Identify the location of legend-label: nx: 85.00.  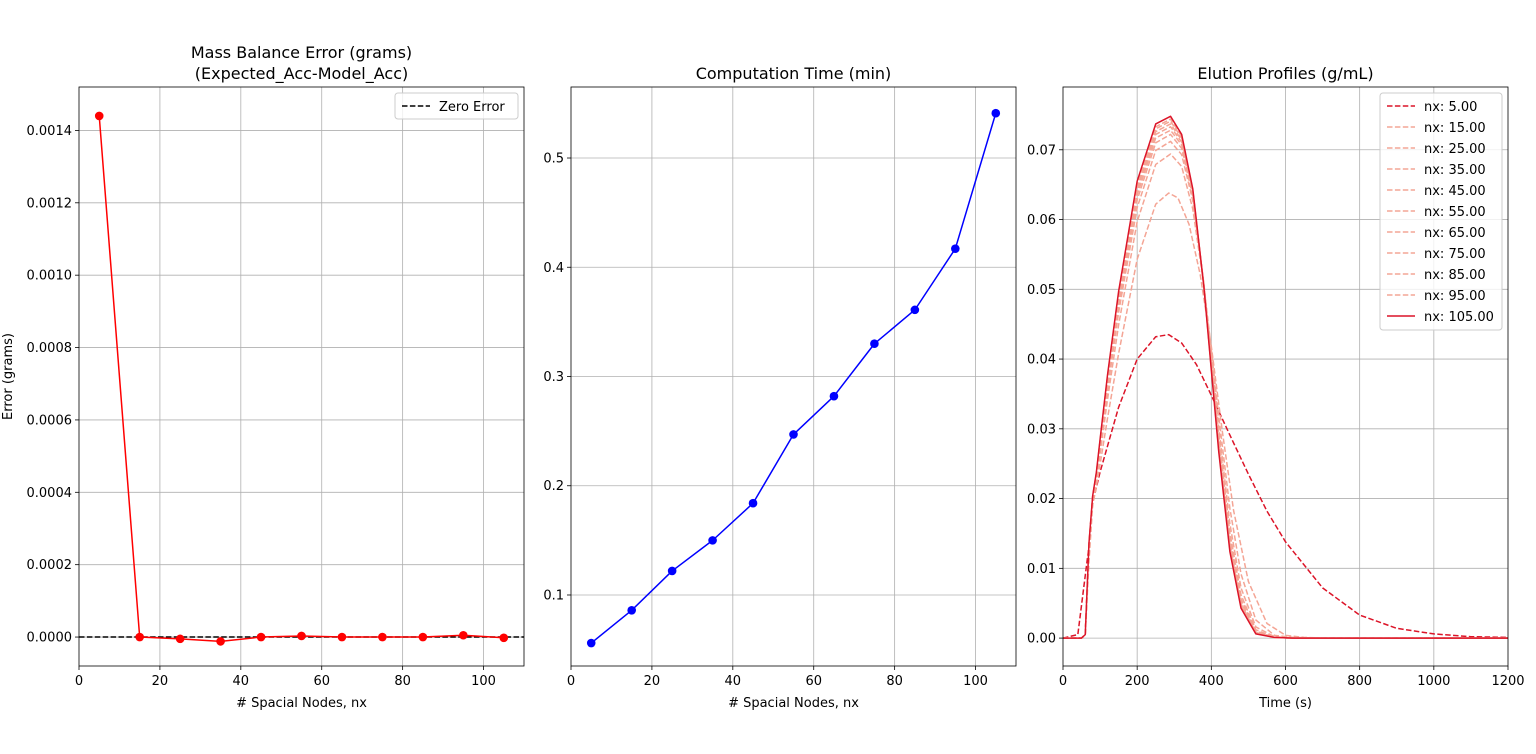
(1455, 275).